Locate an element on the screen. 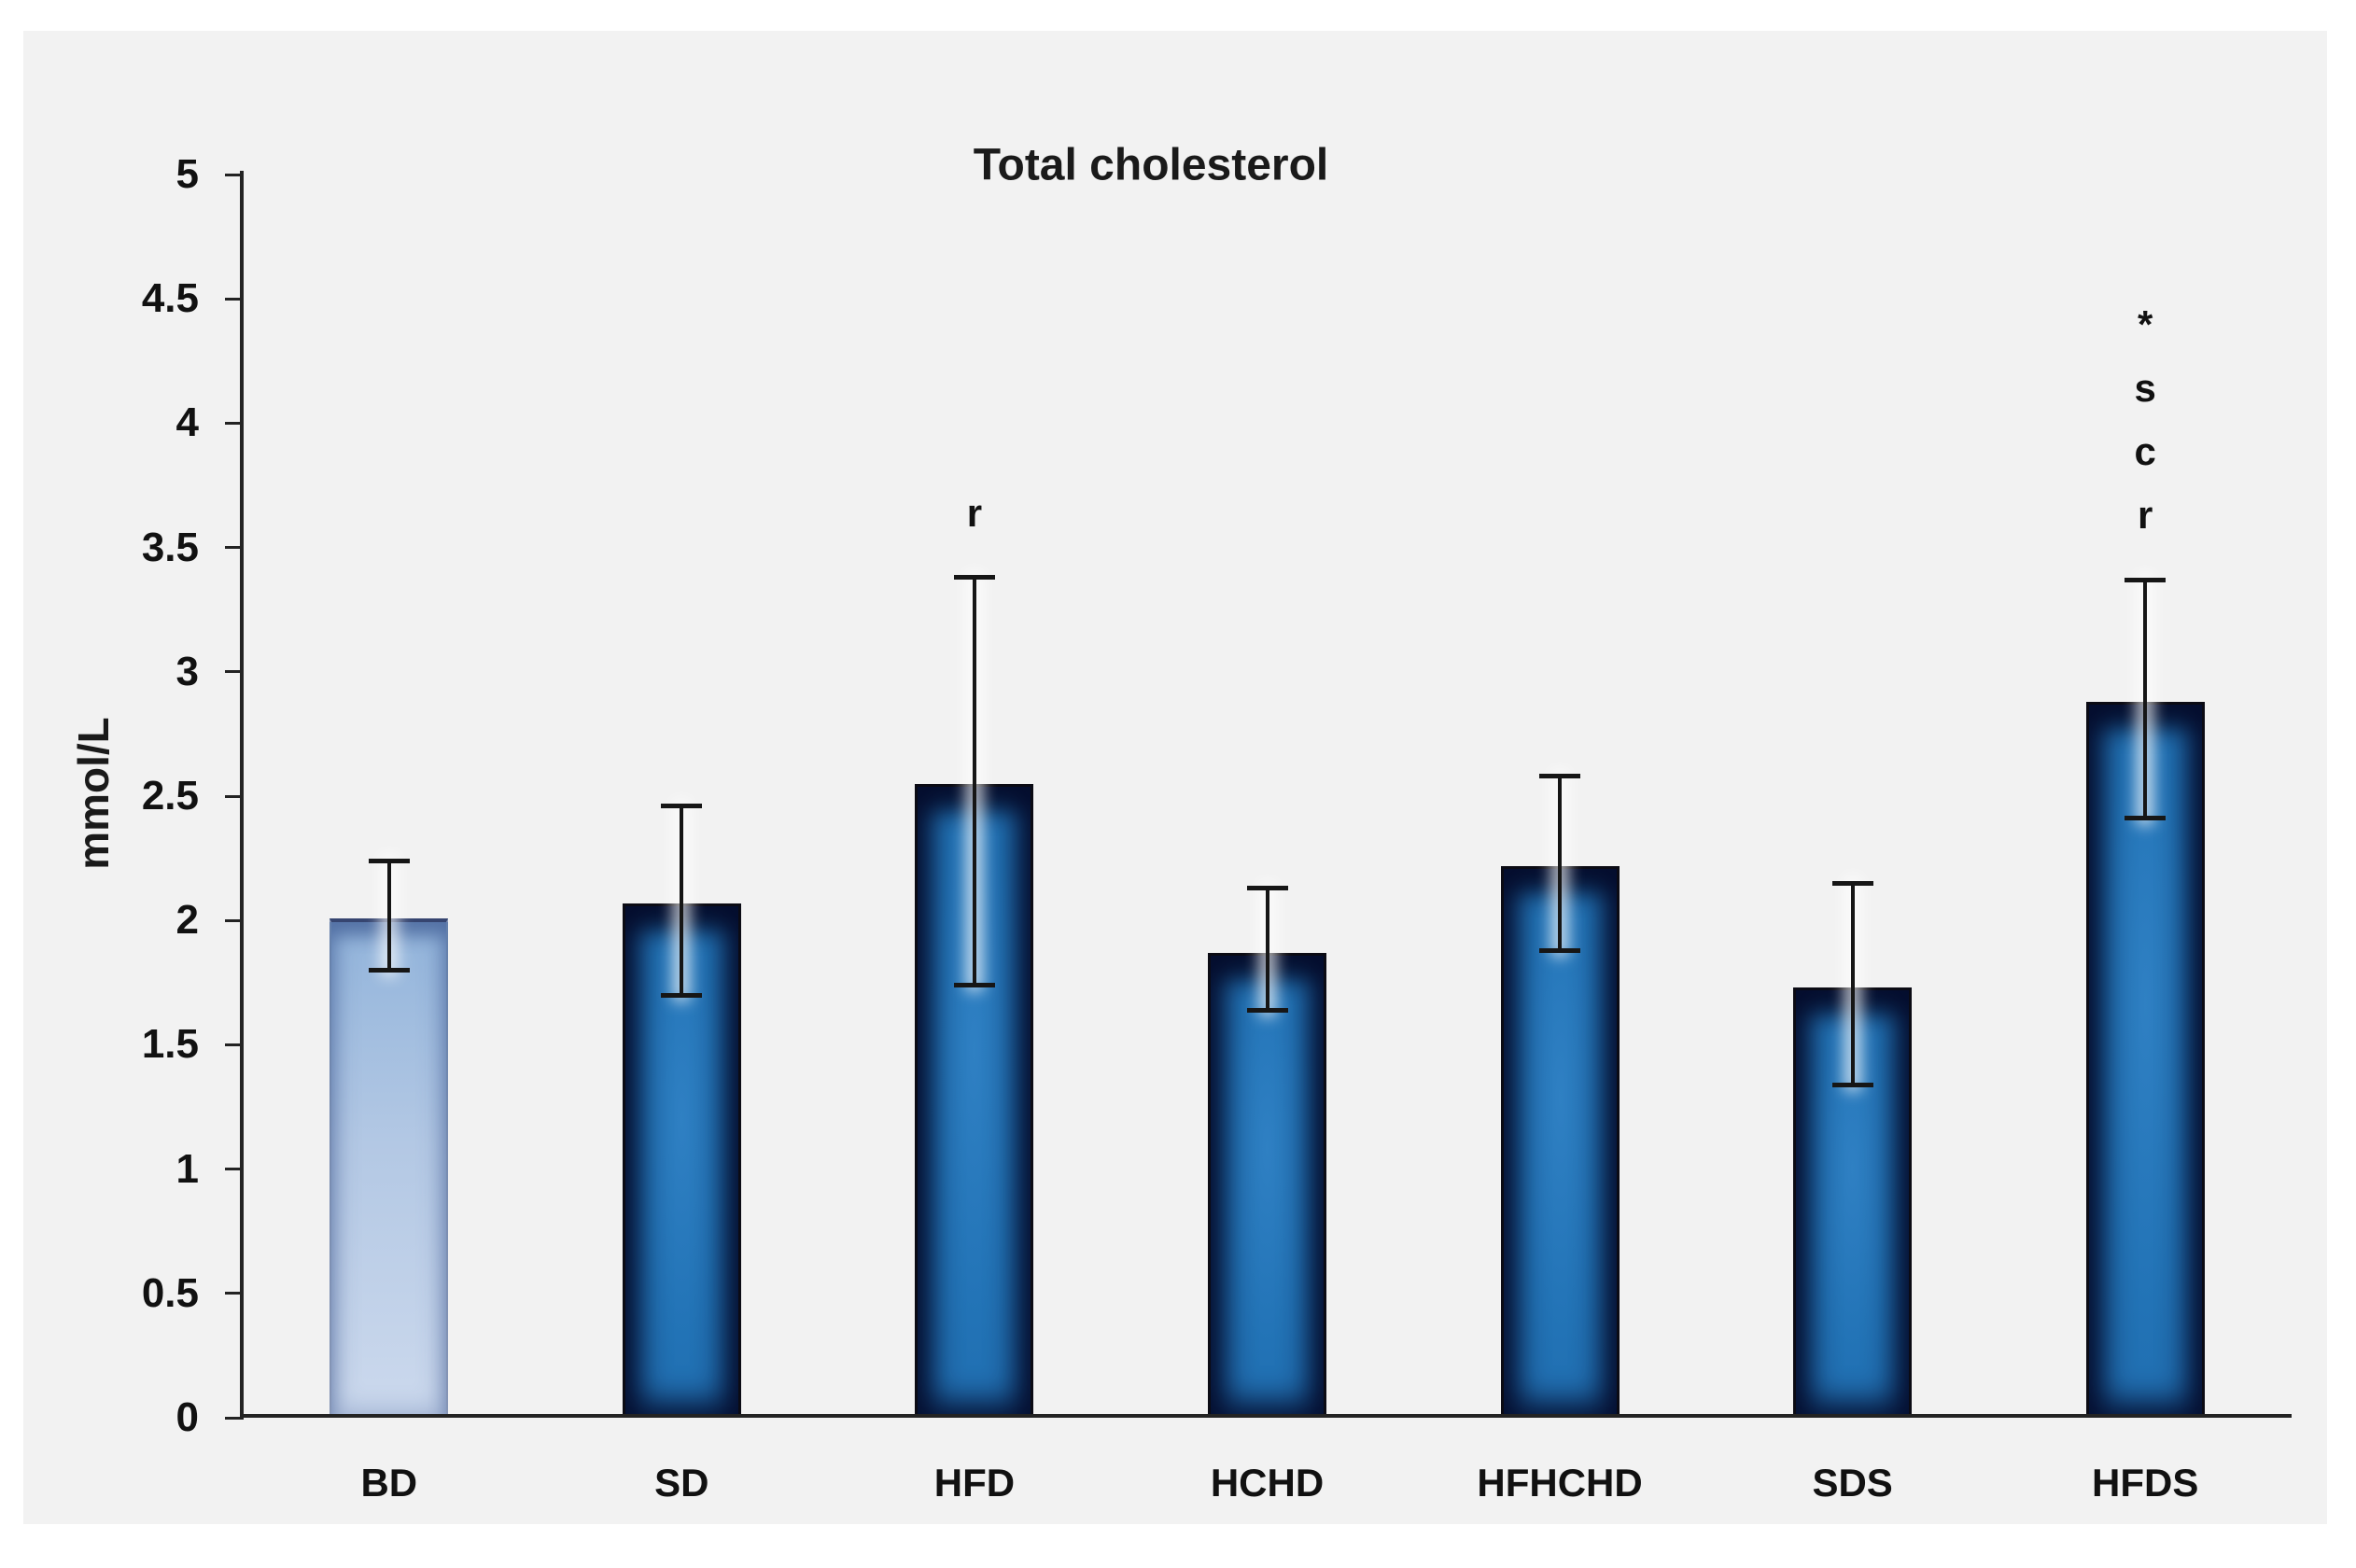  x-category-label-SDS: SDS is located at coordinates (1852, 1483).